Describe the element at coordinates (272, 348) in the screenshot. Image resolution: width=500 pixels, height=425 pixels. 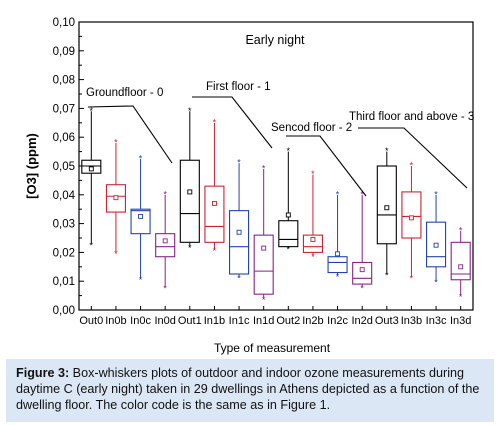
I see `x-axis-label: Type of measurement` at that location.